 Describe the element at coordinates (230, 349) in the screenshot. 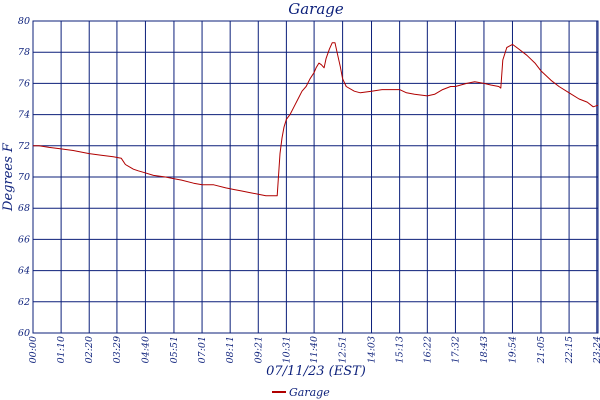

I see `x-tick-label: 08:11` at that location.